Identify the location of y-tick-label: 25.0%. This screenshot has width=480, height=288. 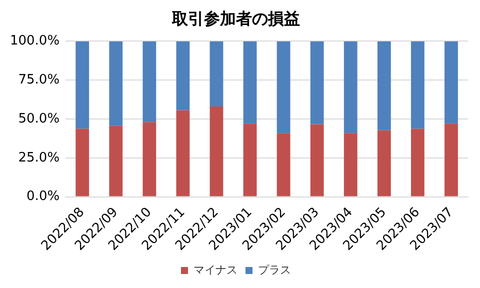
(39, 158).